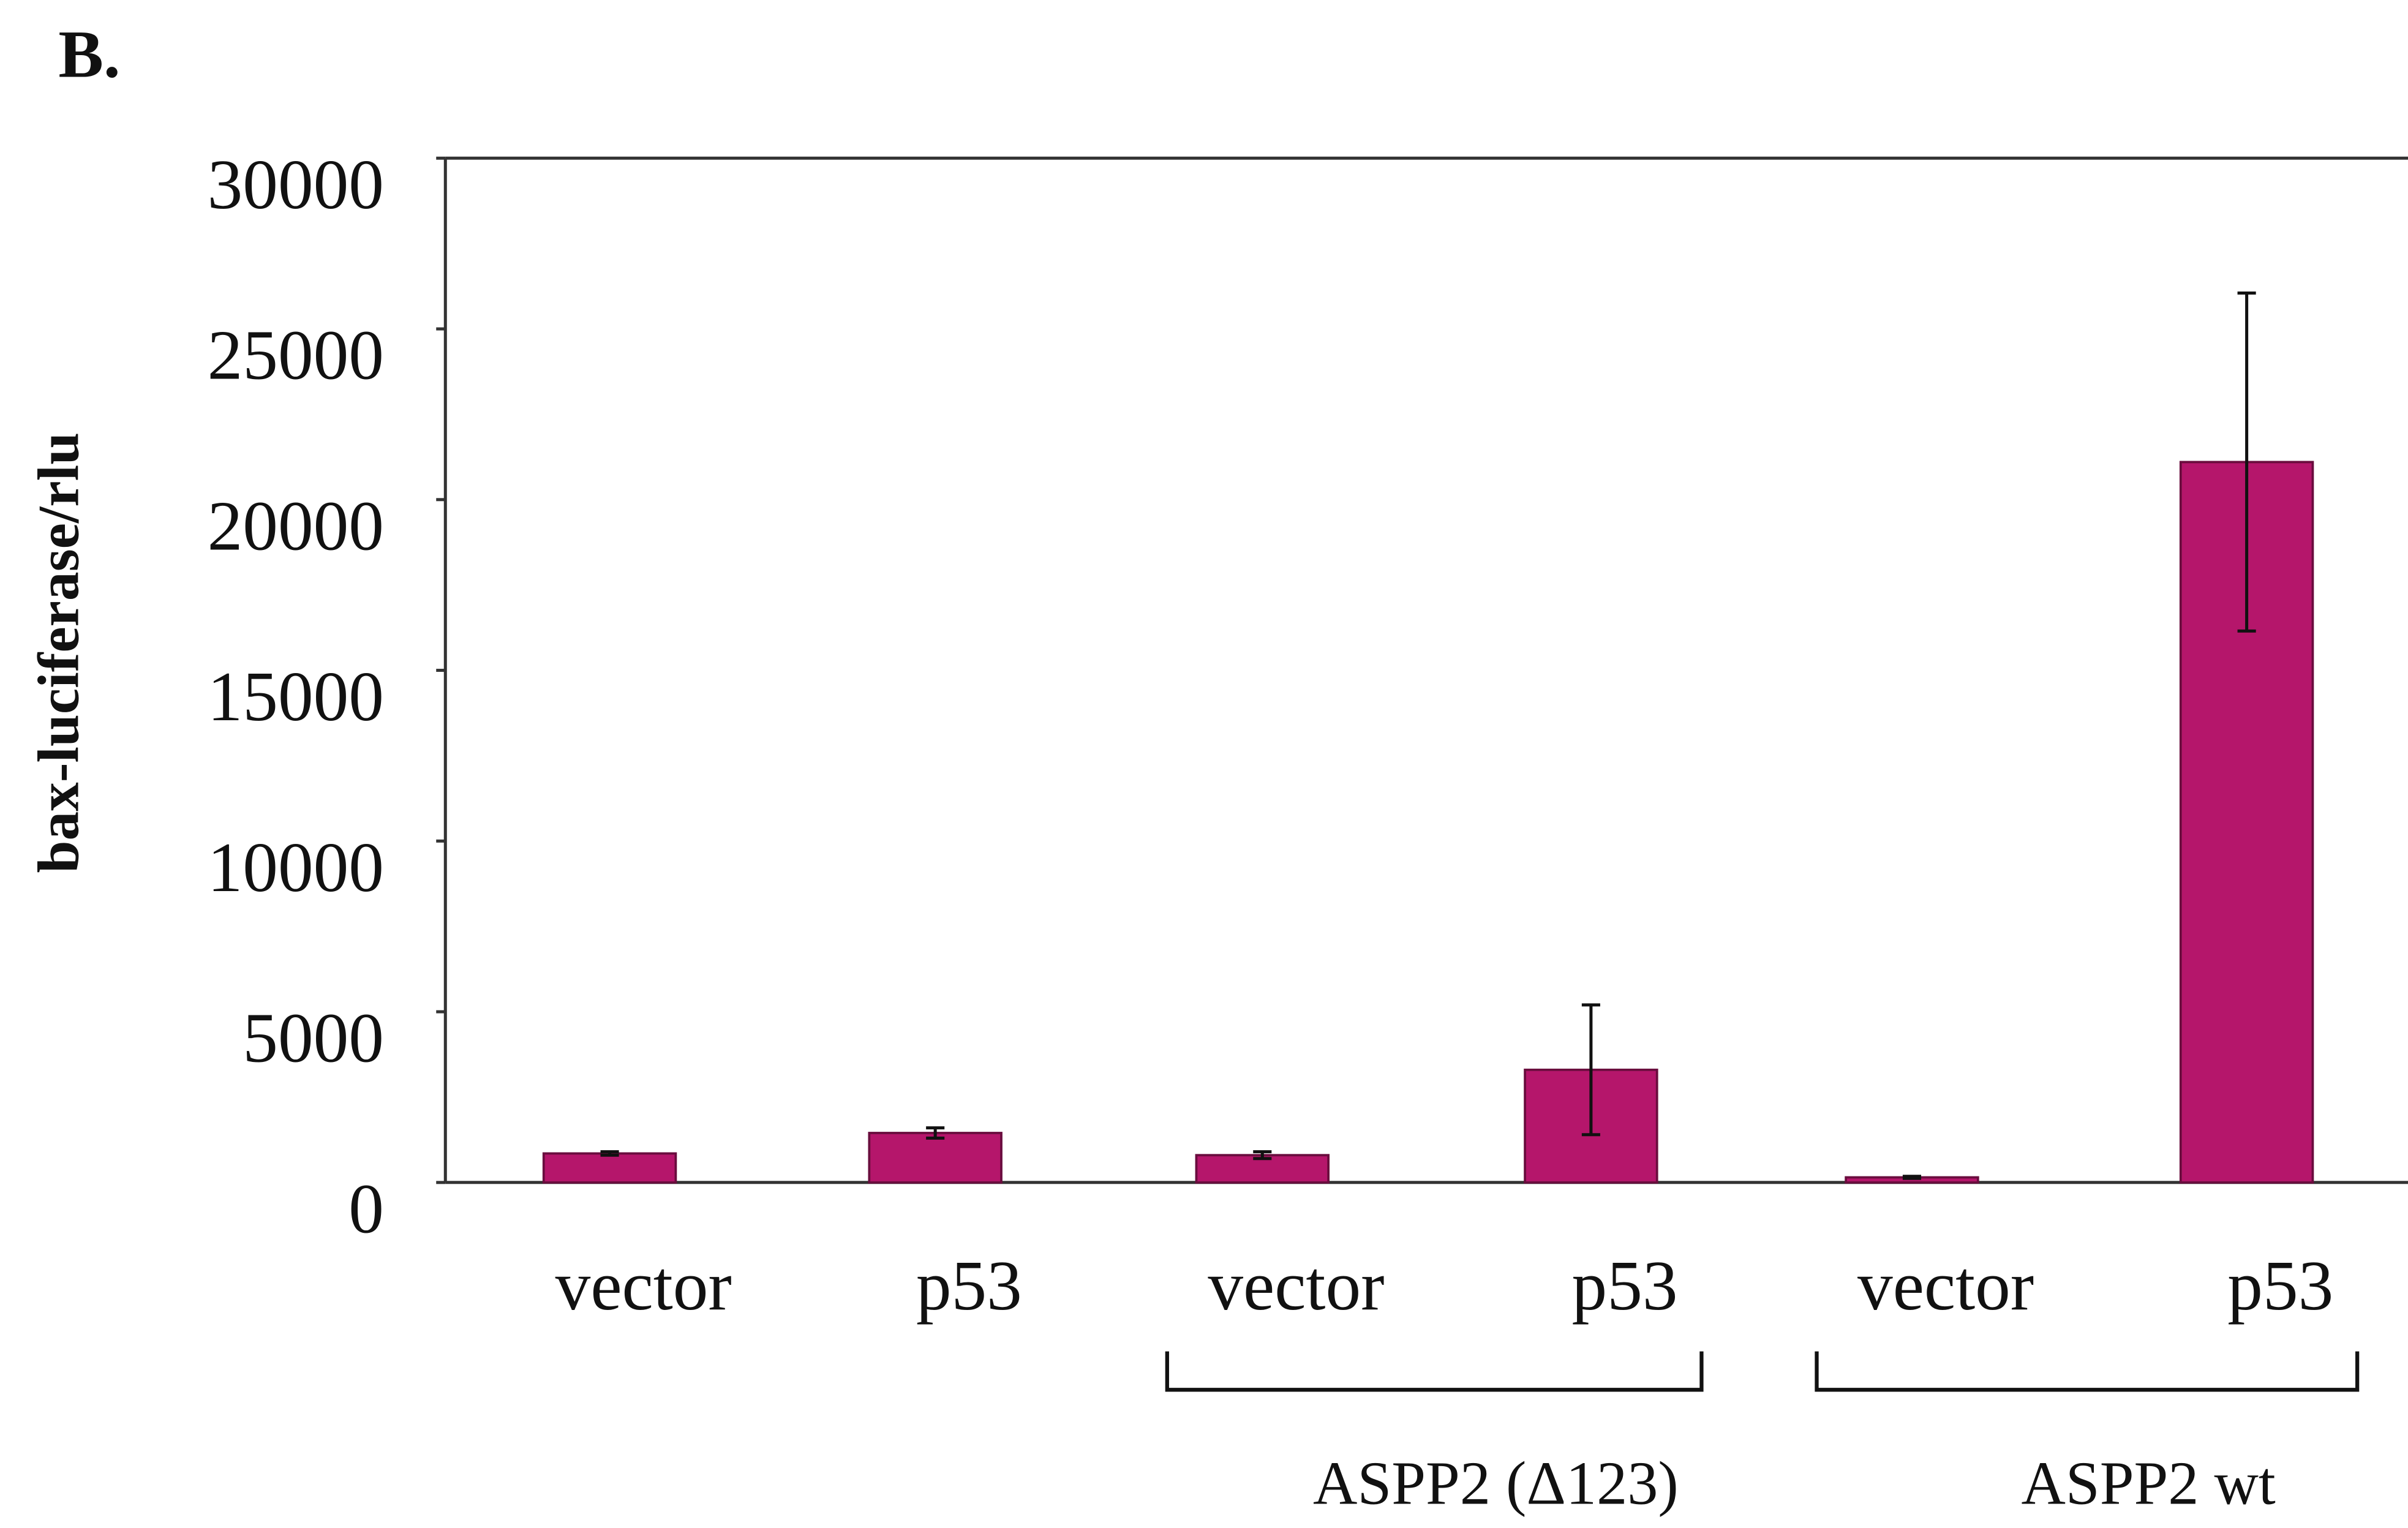 This screenshot has height=1528, width=2408. Describe the element at coordinates (2148, 1483) in the screenshot. I see `group-label: ASPP2 wt` at that location.